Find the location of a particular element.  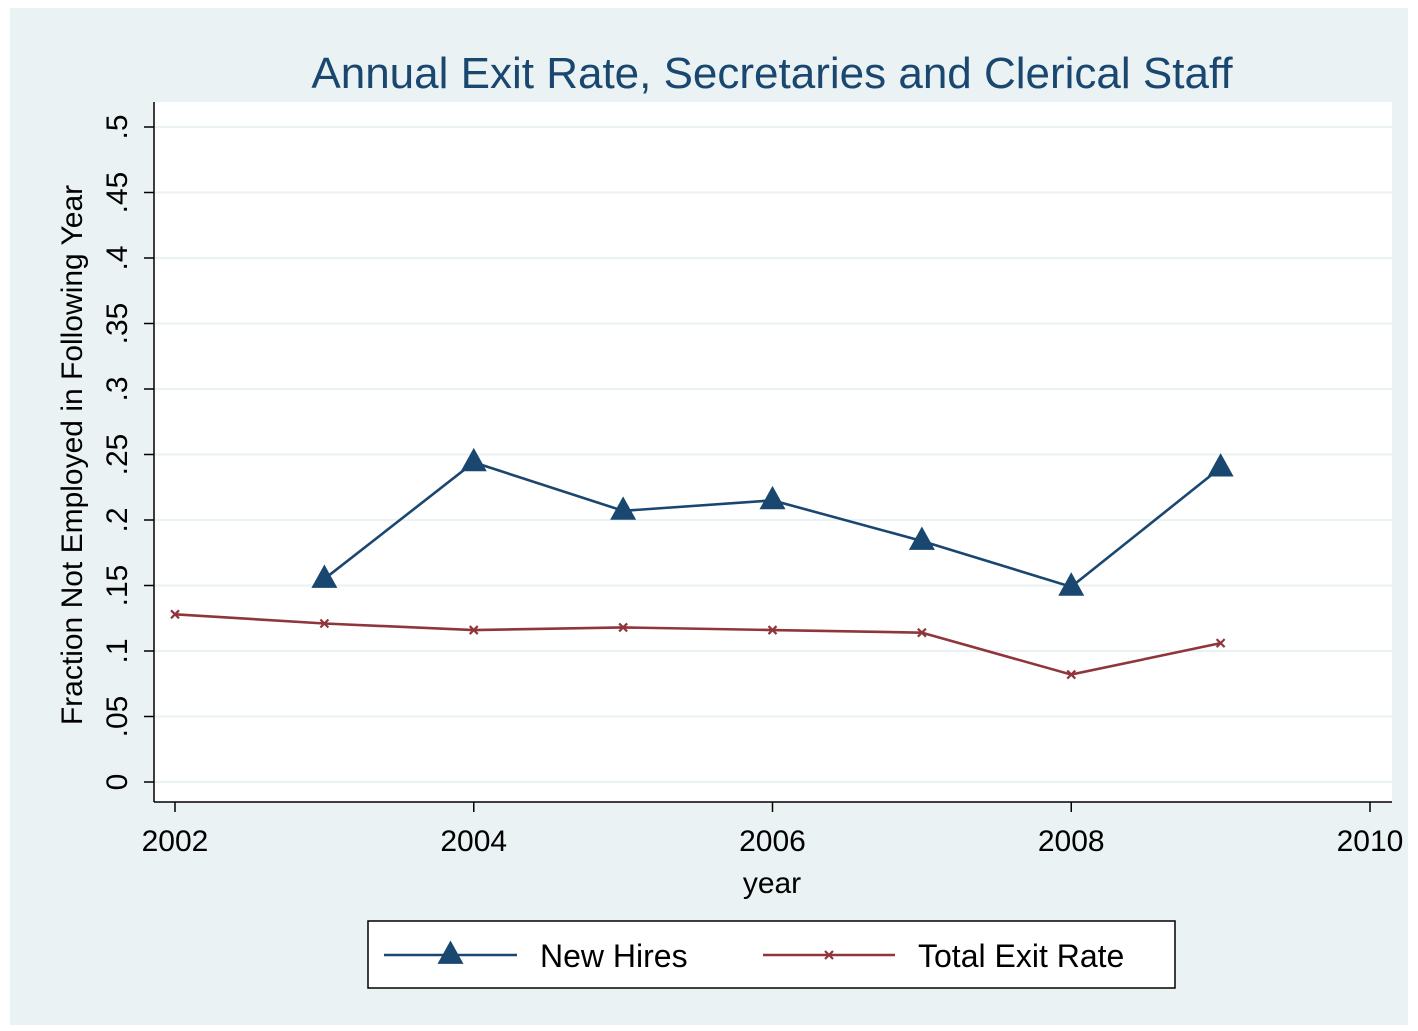

y-tick-label: .1 is located at coordinates (117, 650).